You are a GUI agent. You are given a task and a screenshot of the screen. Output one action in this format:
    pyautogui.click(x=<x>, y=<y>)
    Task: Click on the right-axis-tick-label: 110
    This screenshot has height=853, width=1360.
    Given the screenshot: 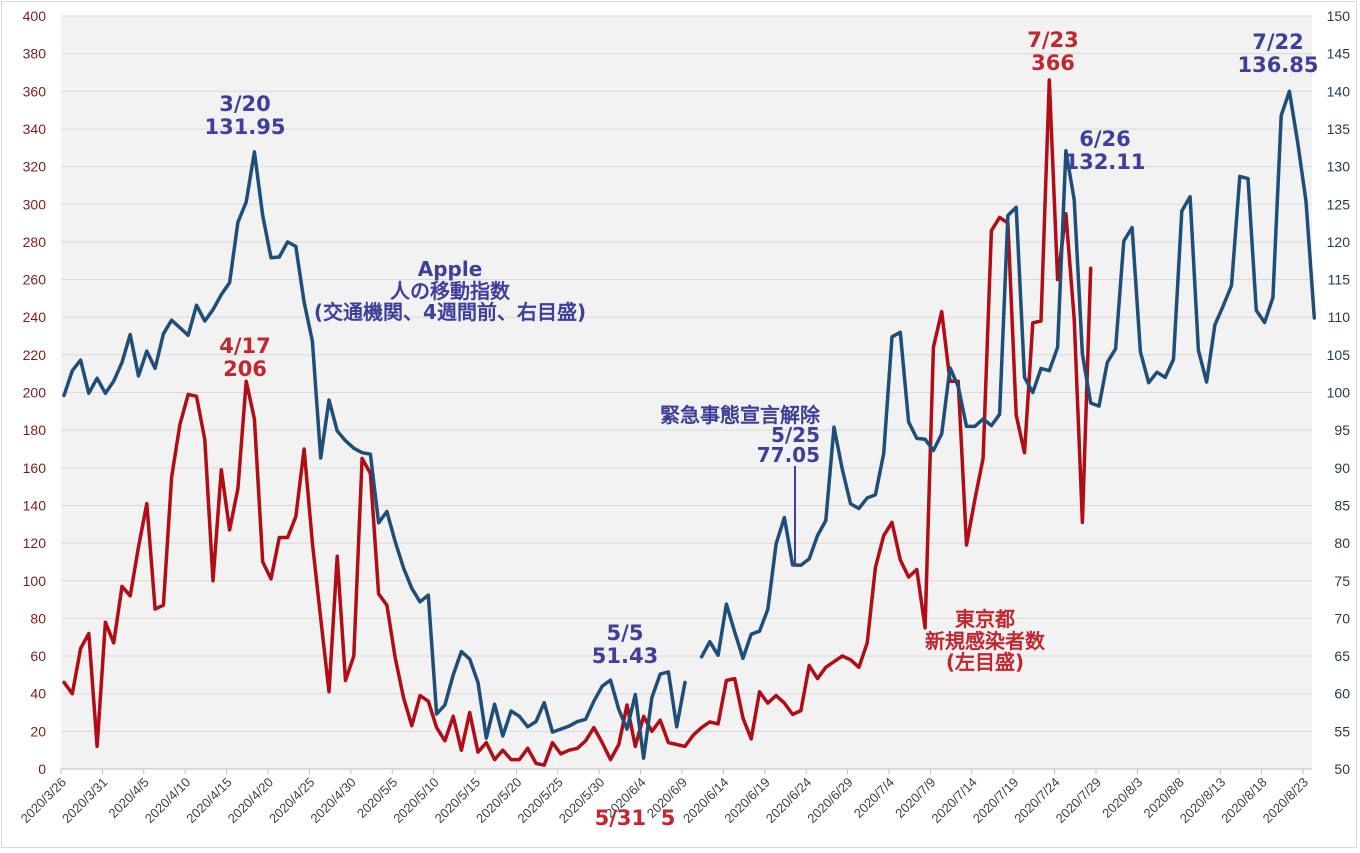 What is the action you would take?
    pyautogui.click(x=1339, y=317)
    